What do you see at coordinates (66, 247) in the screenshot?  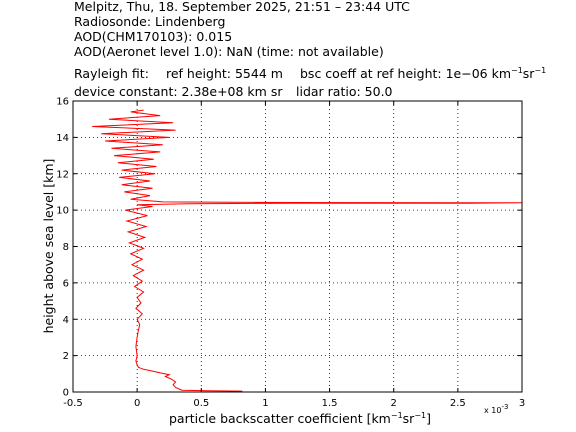 I see `y-tick-label: 8` at bounding box center [66, 247].